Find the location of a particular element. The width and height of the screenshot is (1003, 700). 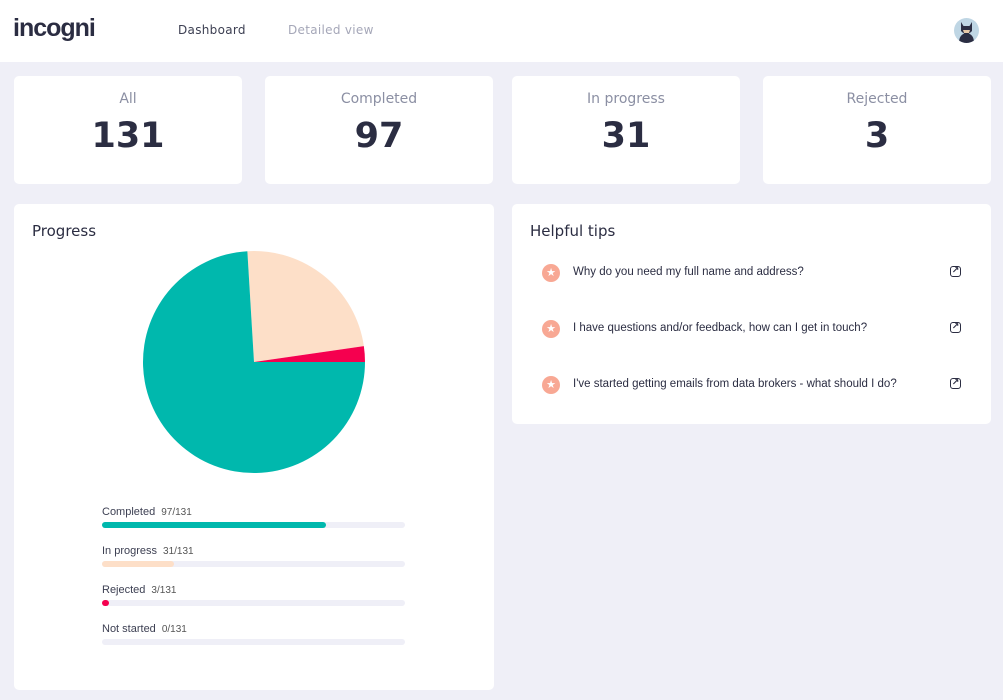

user-avatar-icon is located at coordinates (966, 32).